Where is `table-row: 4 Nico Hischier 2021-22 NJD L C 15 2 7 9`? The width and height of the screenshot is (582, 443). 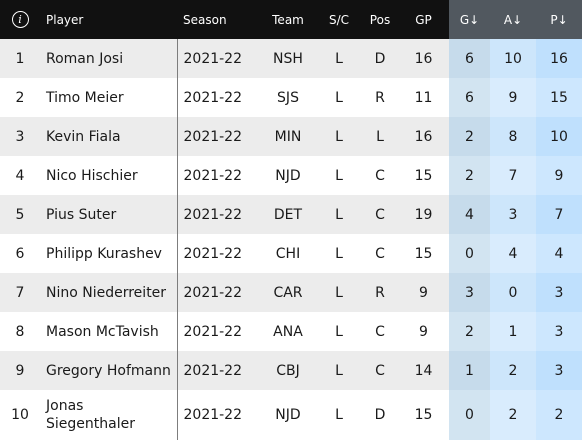 table-row: 4 Nico Hischier 2021-22 NJD L C 15 2 7 9 is located at coordinates (291, 175).